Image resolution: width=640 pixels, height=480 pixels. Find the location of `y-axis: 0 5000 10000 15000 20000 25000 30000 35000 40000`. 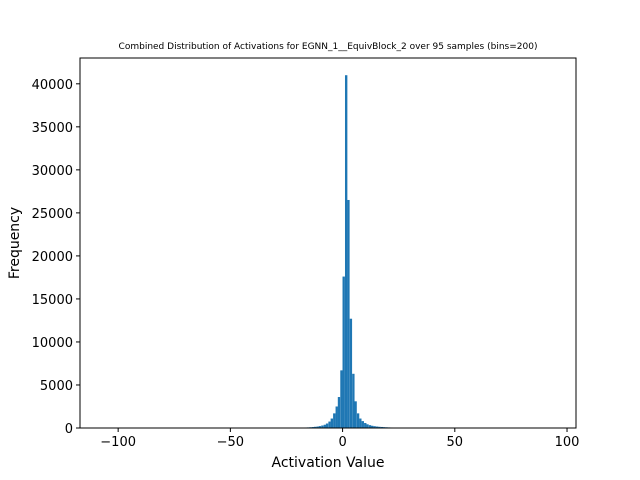

y-axis: 0 5000 10000 15000 20000 25000 30000 35000 40000 is located at coordinates (56, 257).